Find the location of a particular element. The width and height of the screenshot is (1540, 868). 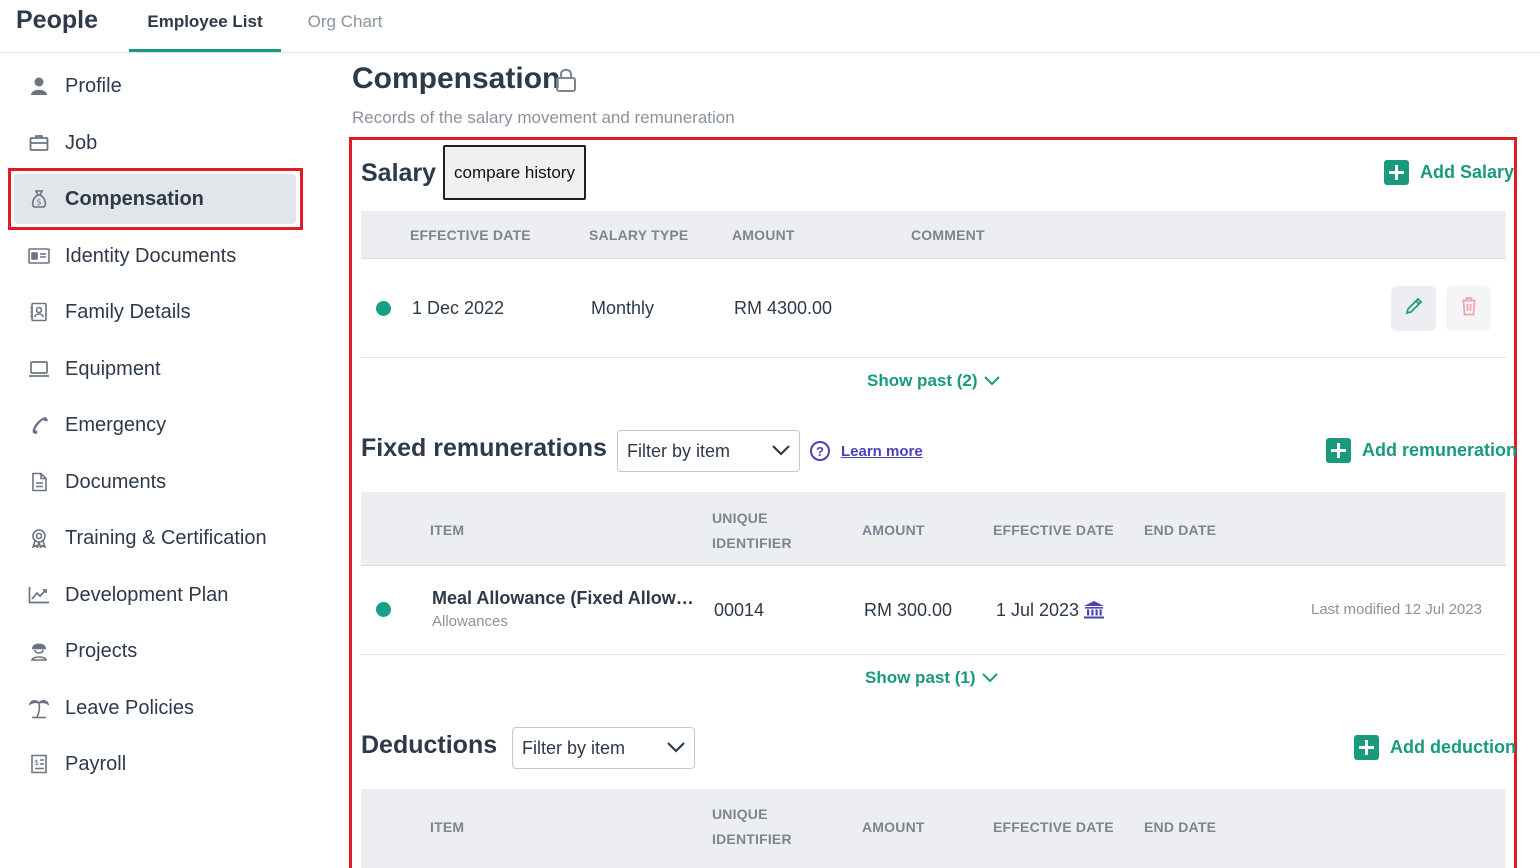

sidebar-item-emergency: Emergency is located at coordinates (155, 425).